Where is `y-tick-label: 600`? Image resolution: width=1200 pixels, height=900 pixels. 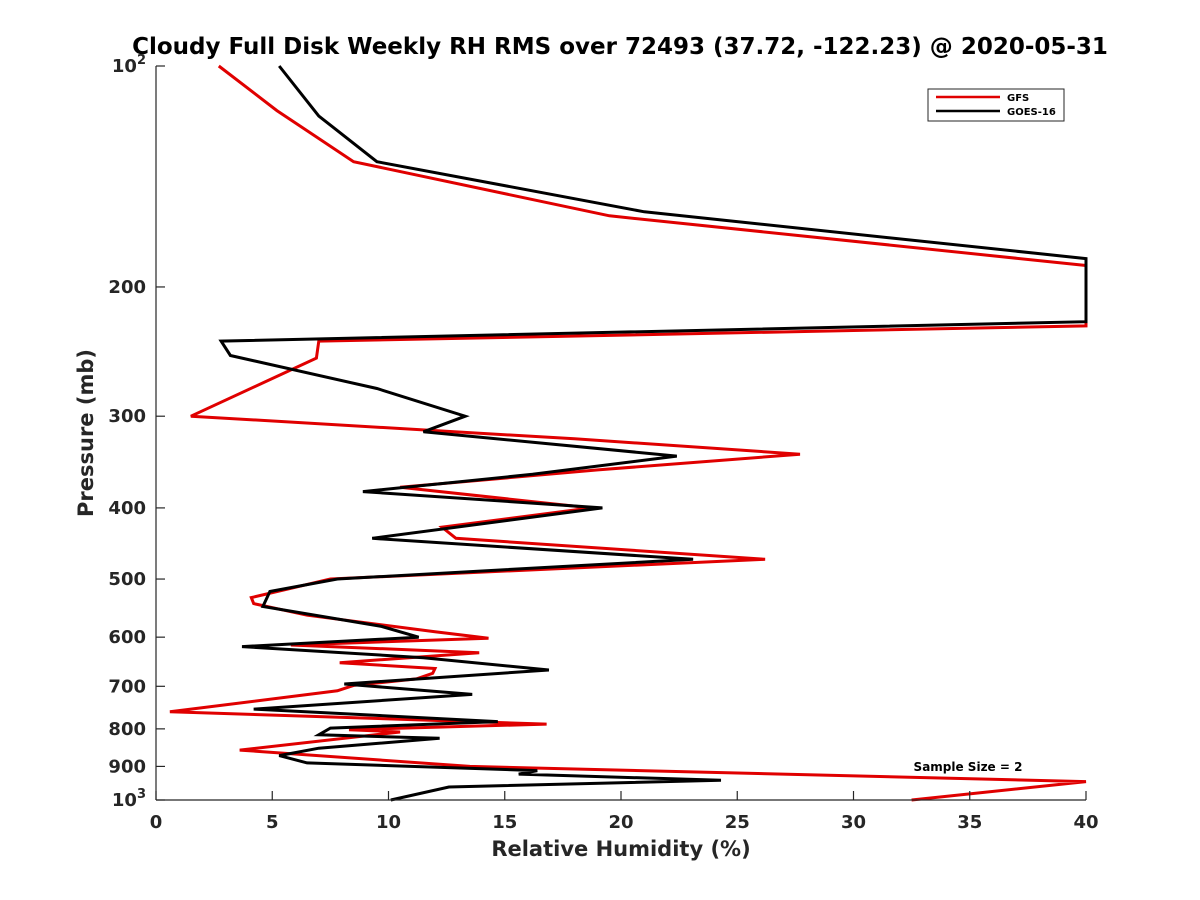
y-tick-label: 600 is located at coordinates (127, 637).